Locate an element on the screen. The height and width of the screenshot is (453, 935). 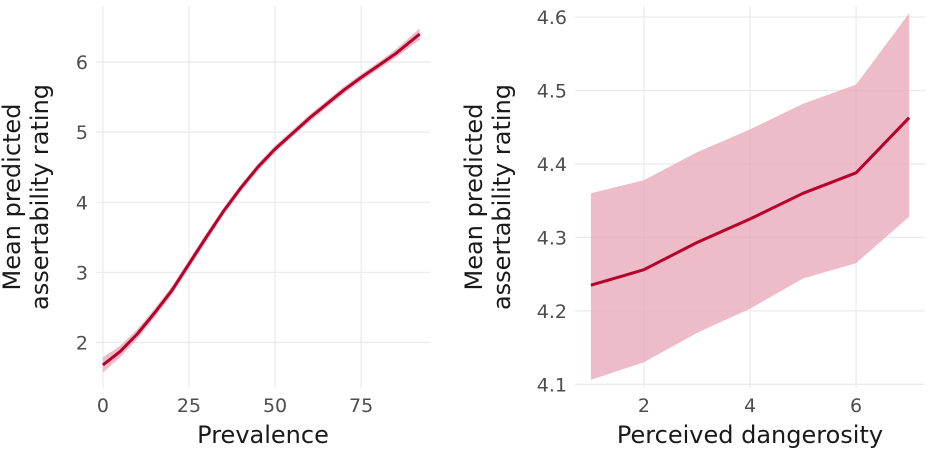
x-tick-label: 75 is located at coordinates (361, 406).